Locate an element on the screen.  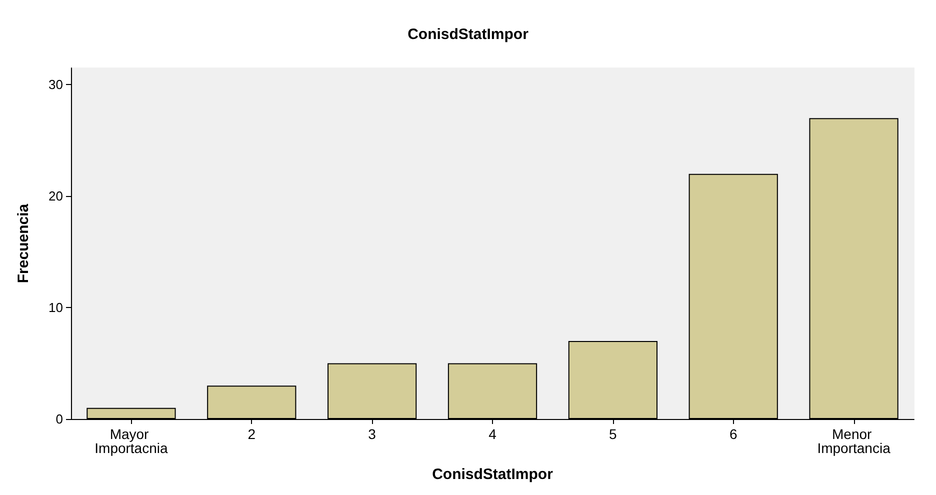
y-tick-label: 10 is located at coordinates (55, 308).